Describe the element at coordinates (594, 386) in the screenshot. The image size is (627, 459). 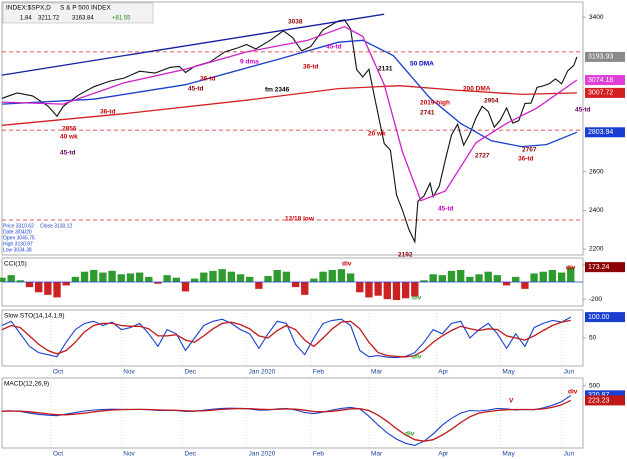
I see `y-tick-label: 500` at that location.